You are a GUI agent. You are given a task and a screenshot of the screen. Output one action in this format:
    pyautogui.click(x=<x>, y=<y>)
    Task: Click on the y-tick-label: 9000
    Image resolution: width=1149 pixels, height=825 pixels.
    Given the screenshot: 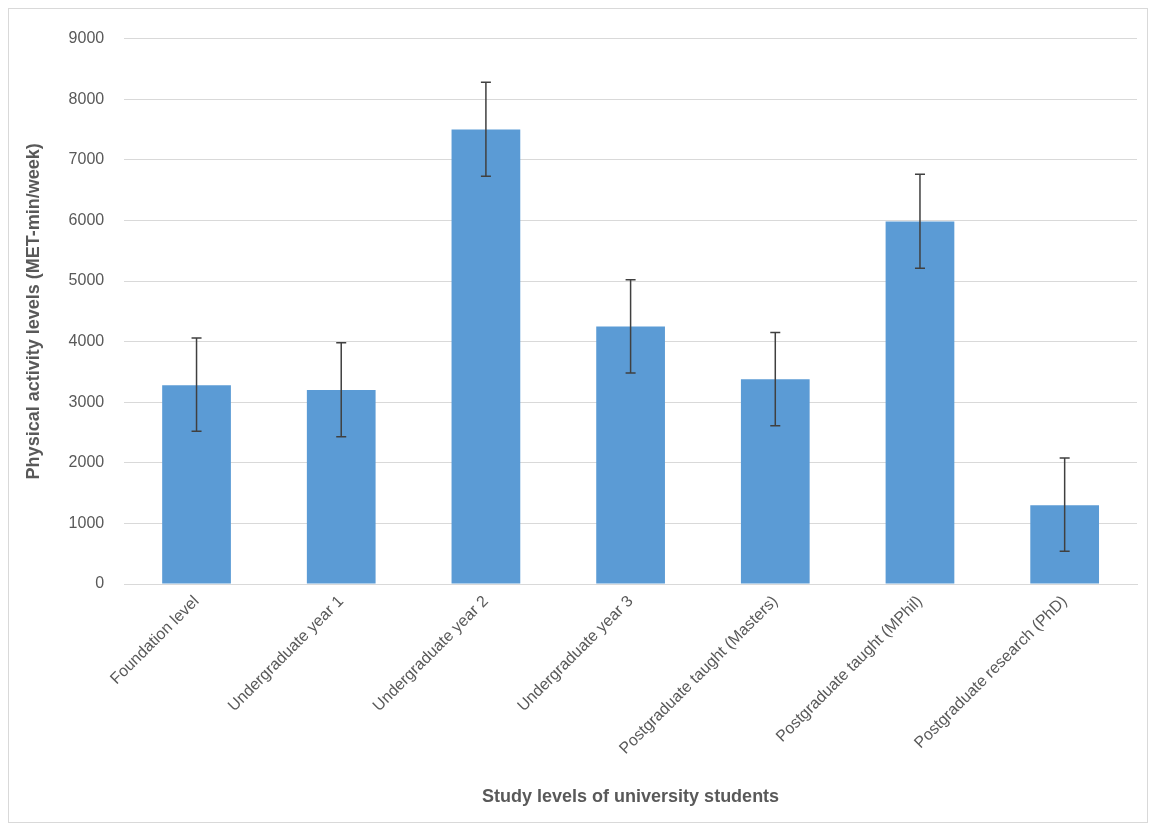 What is the action you would take?
    pyautogui.click(x=86, y=38)
    